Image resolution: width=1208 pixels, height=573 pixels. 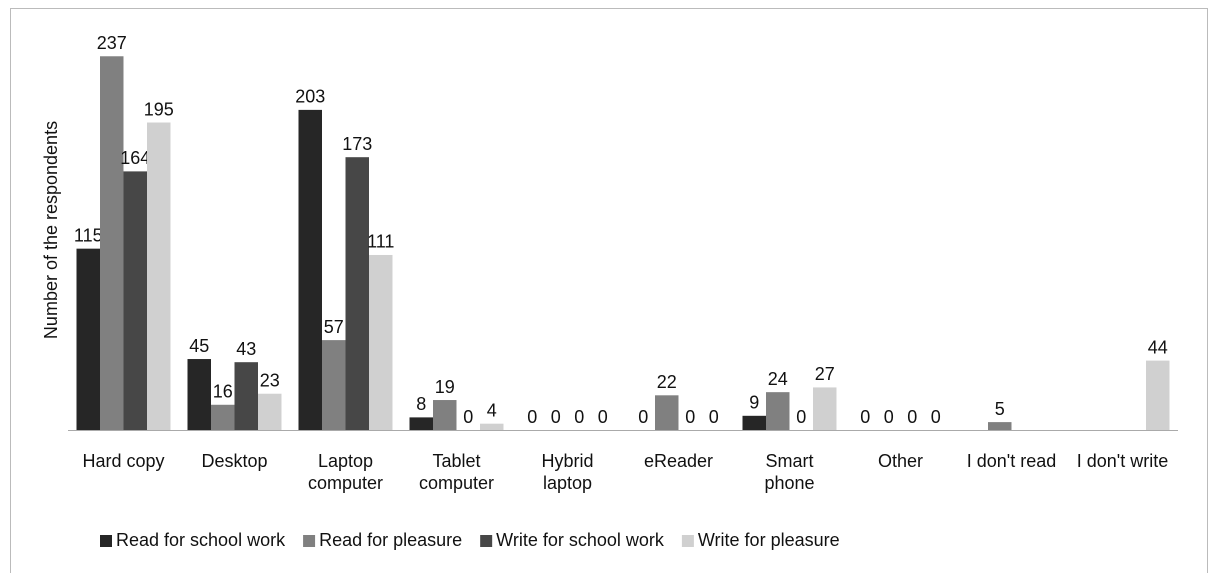 I want to click on data-label: 22, so click(x=667, y=382).